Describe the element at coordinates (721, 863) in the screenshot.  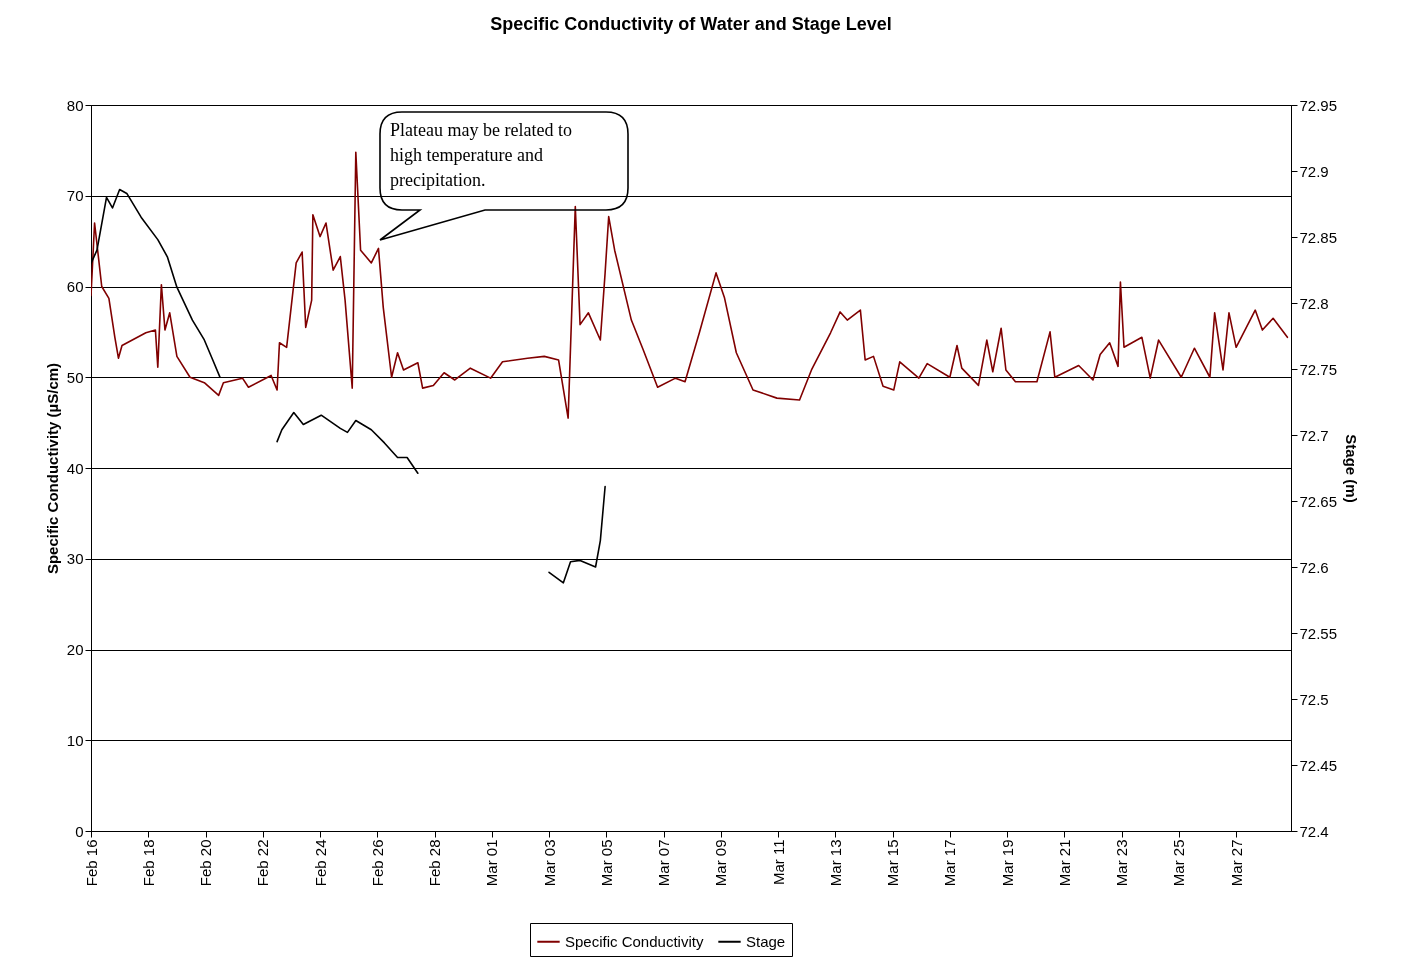
I see `x-tick-label: Mar 09` at that location.